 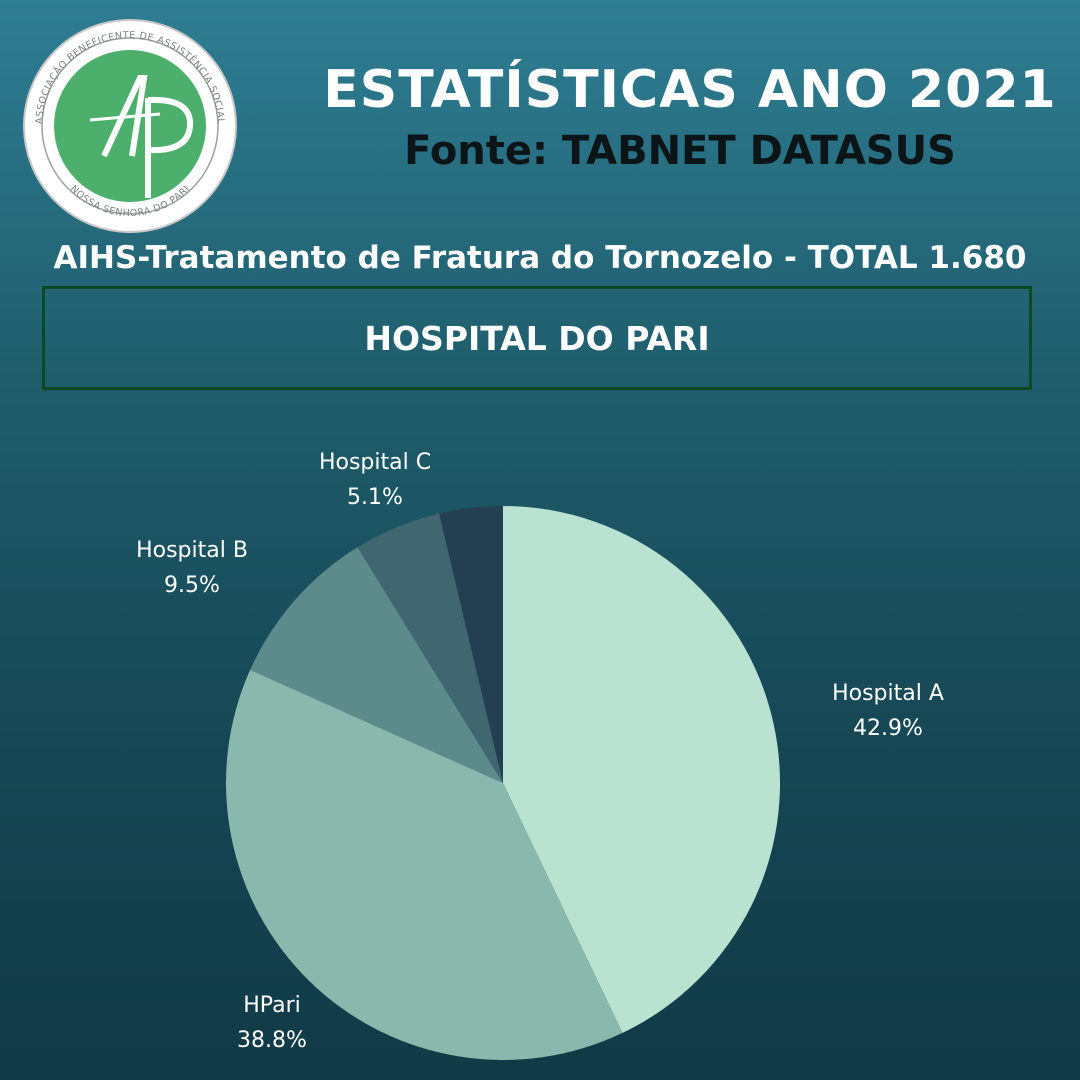 I want to click on pie-slice-hospital-b, so click(x=376, y=665).